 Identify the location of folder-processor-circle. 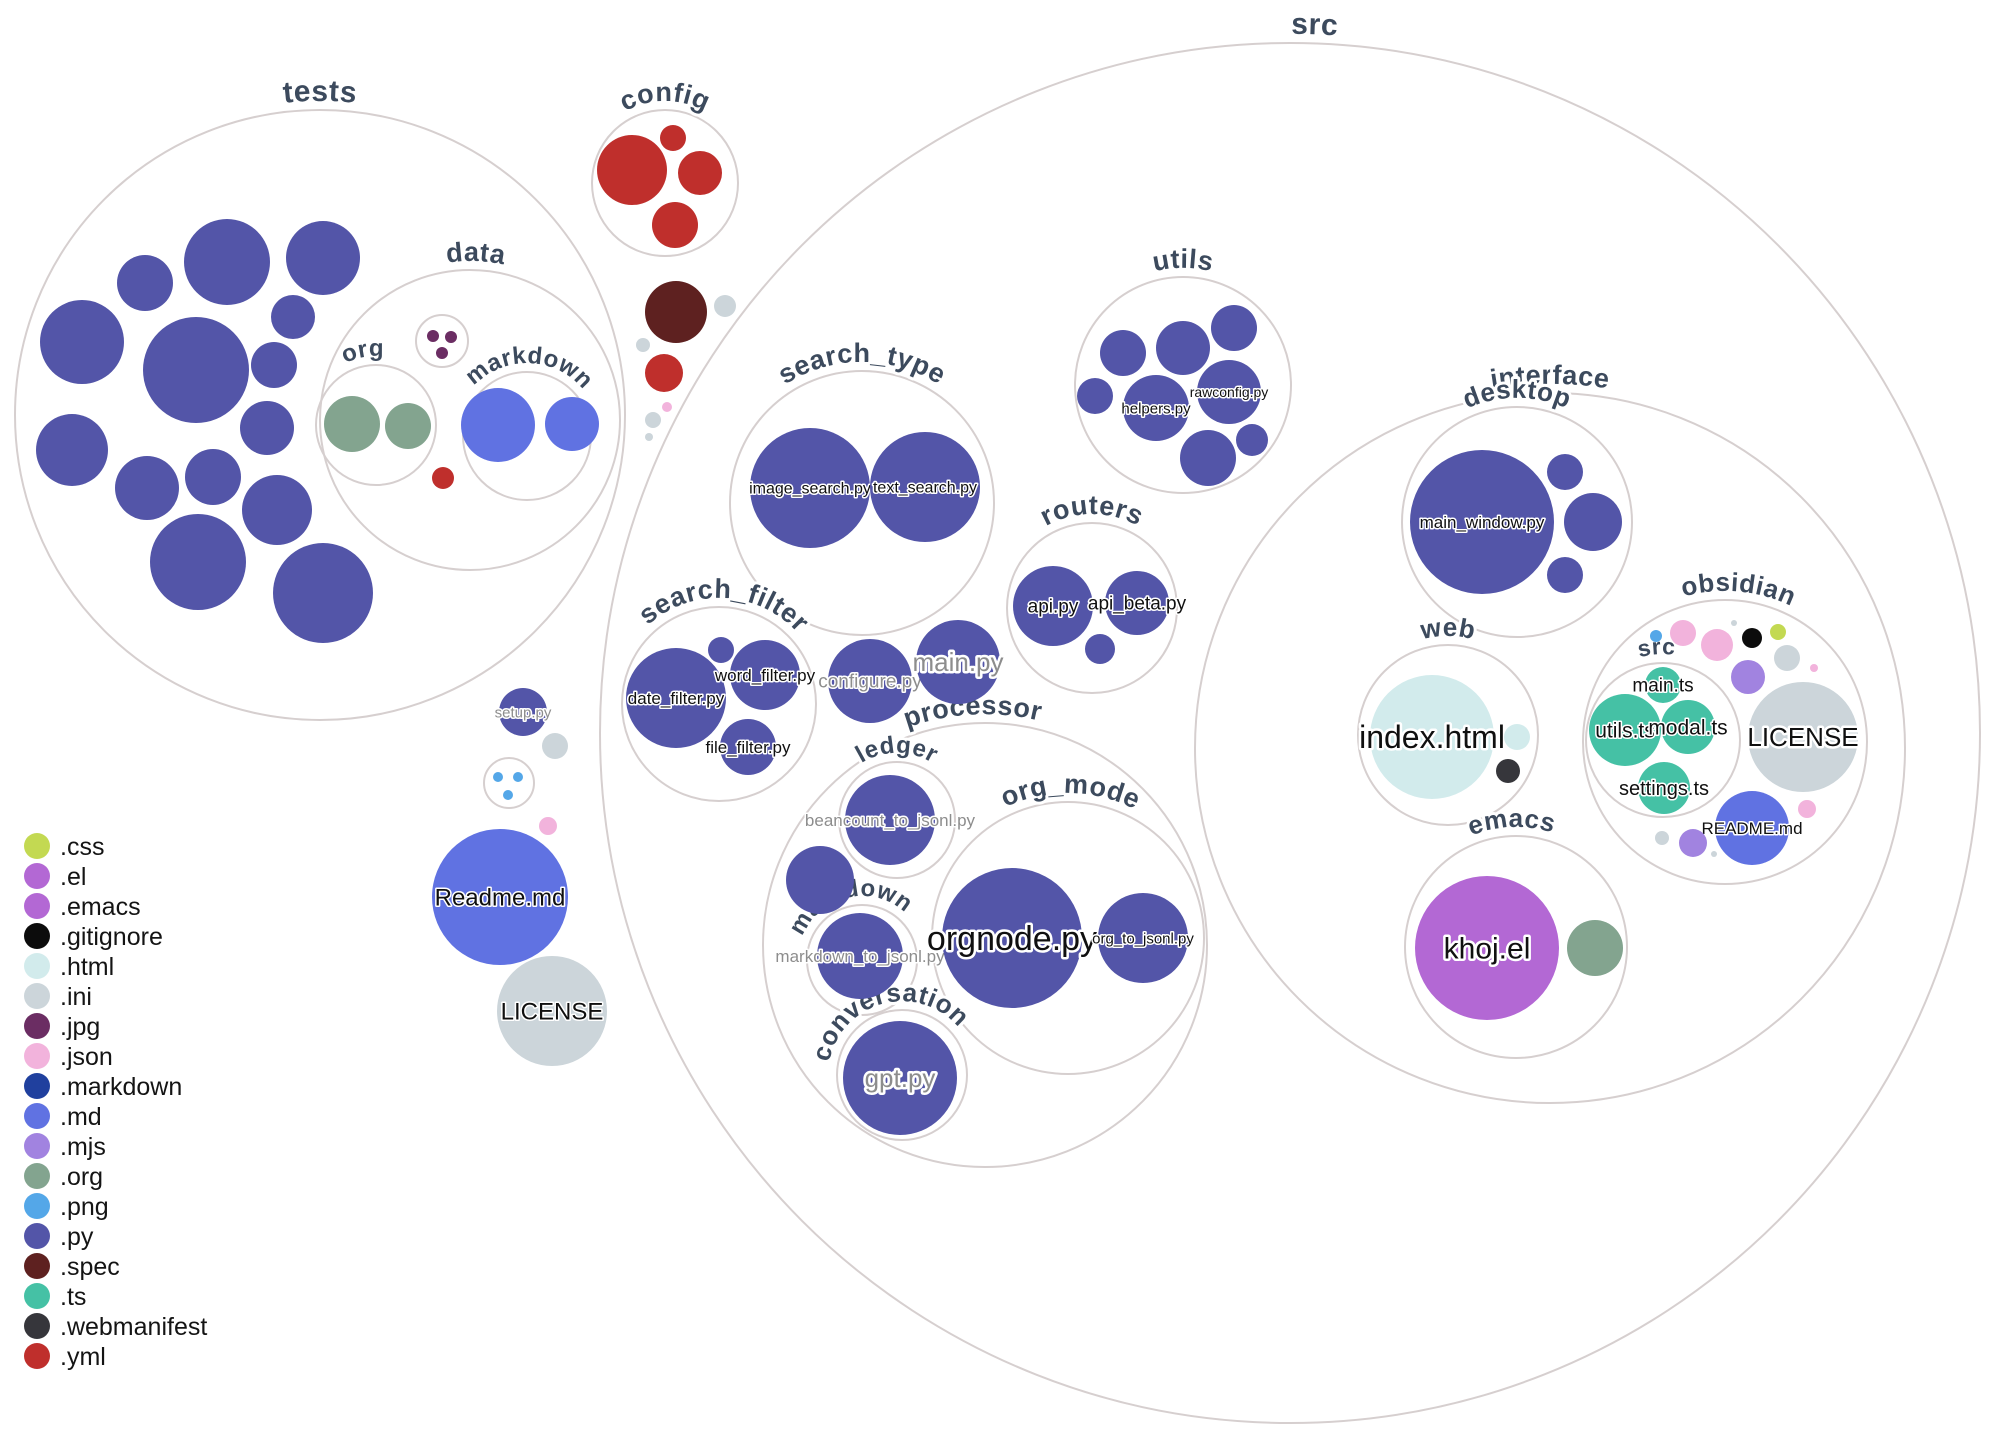
(985, 945).